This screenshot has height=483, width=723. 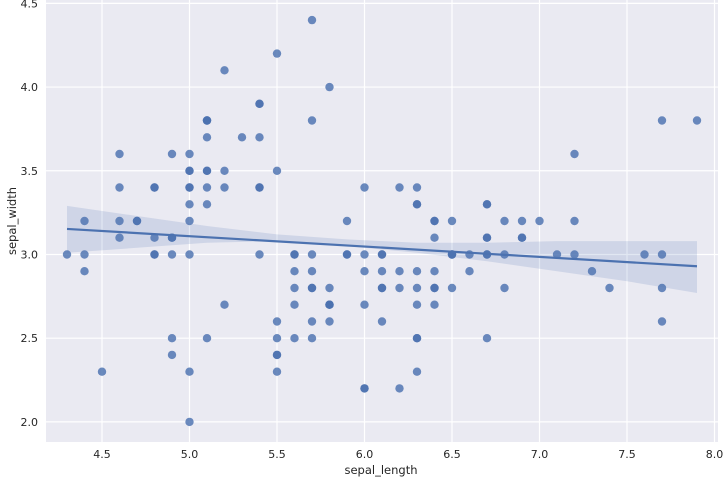 I want to click on x-axis-label: sepal_length, so click(x=380, y=470).